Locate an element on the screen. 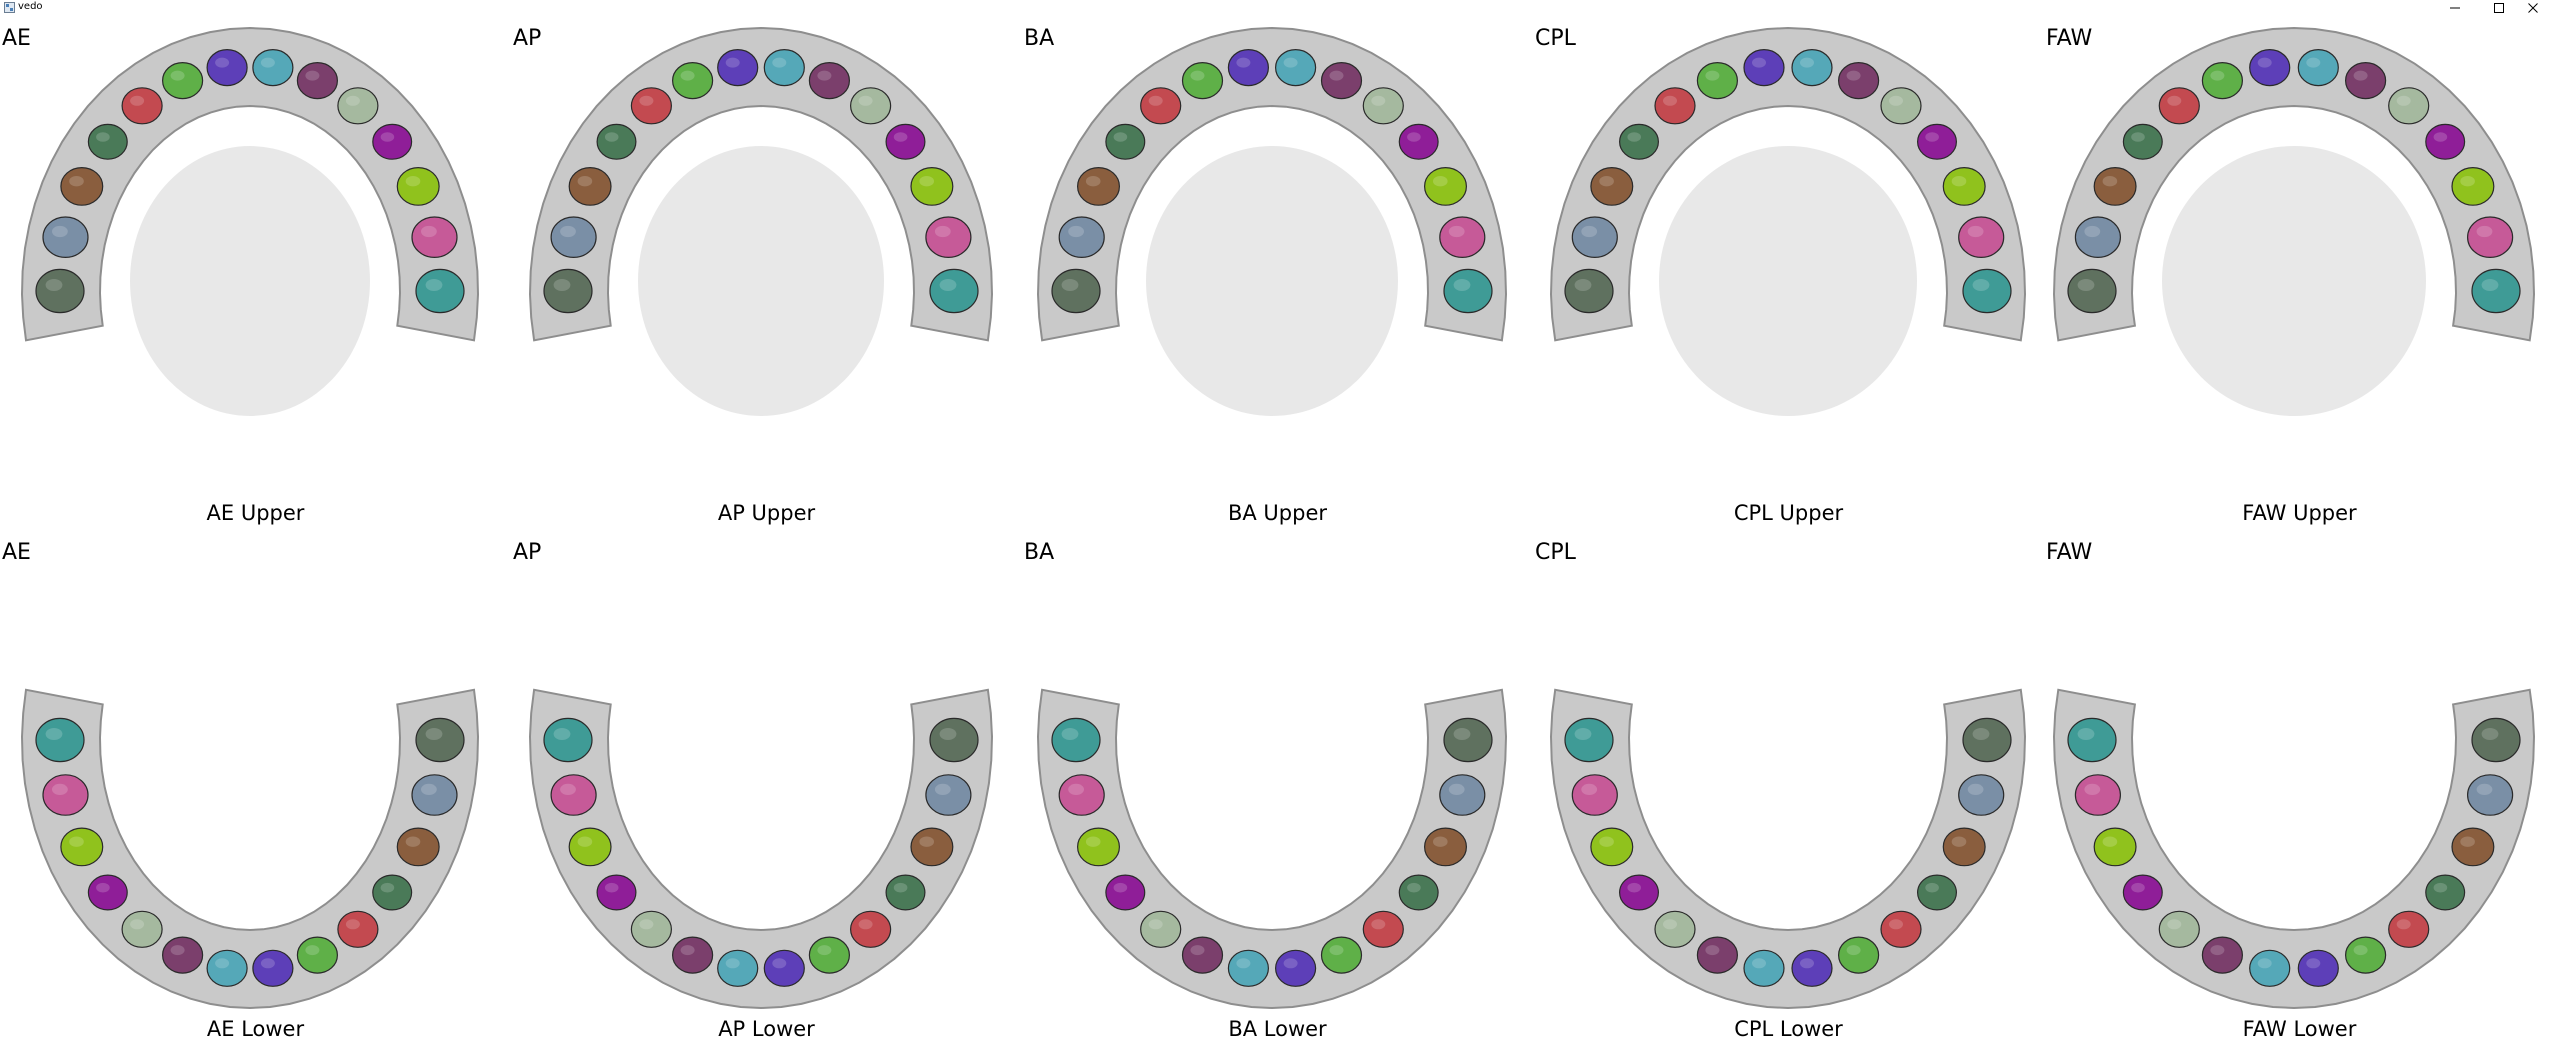 This screenshot has height=1045, width=2555. minimize-button is located at coordinates (2455, 8).